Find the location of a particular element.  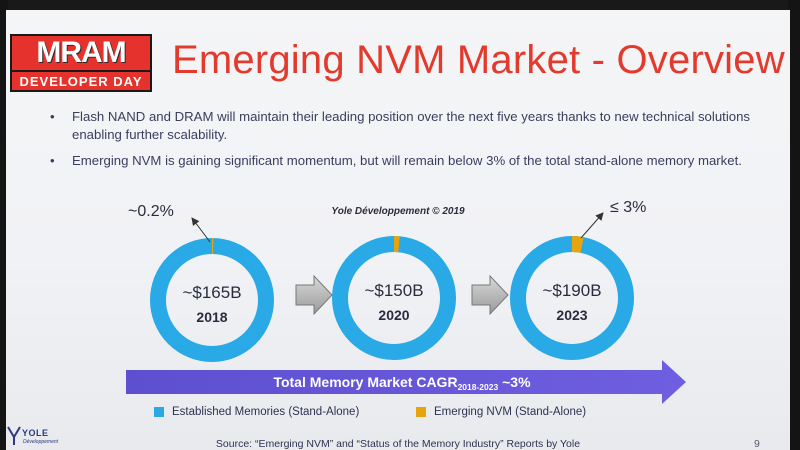

legend-established: Established Memories (Stand-Alone) is located at coordinates (256, 412).